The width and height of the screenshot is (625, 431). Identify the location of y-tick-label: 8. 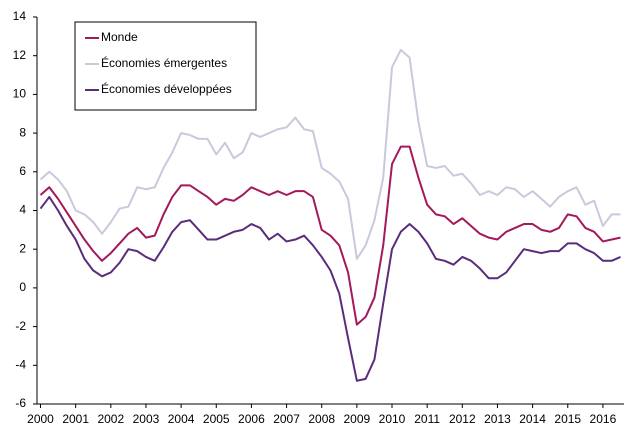
(22, 132).